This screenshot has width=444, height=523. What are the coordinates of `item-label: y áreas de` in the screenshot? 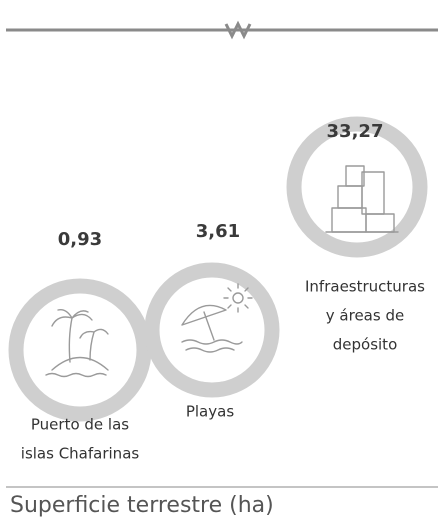 It's located at (365, 316).